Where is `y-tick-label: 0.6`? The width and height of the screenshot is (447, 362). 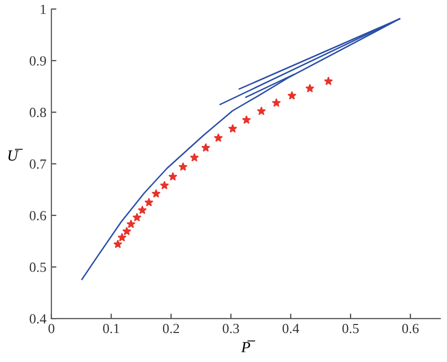
y-tick-label: 0.6 is located at coordinates (38, 215).